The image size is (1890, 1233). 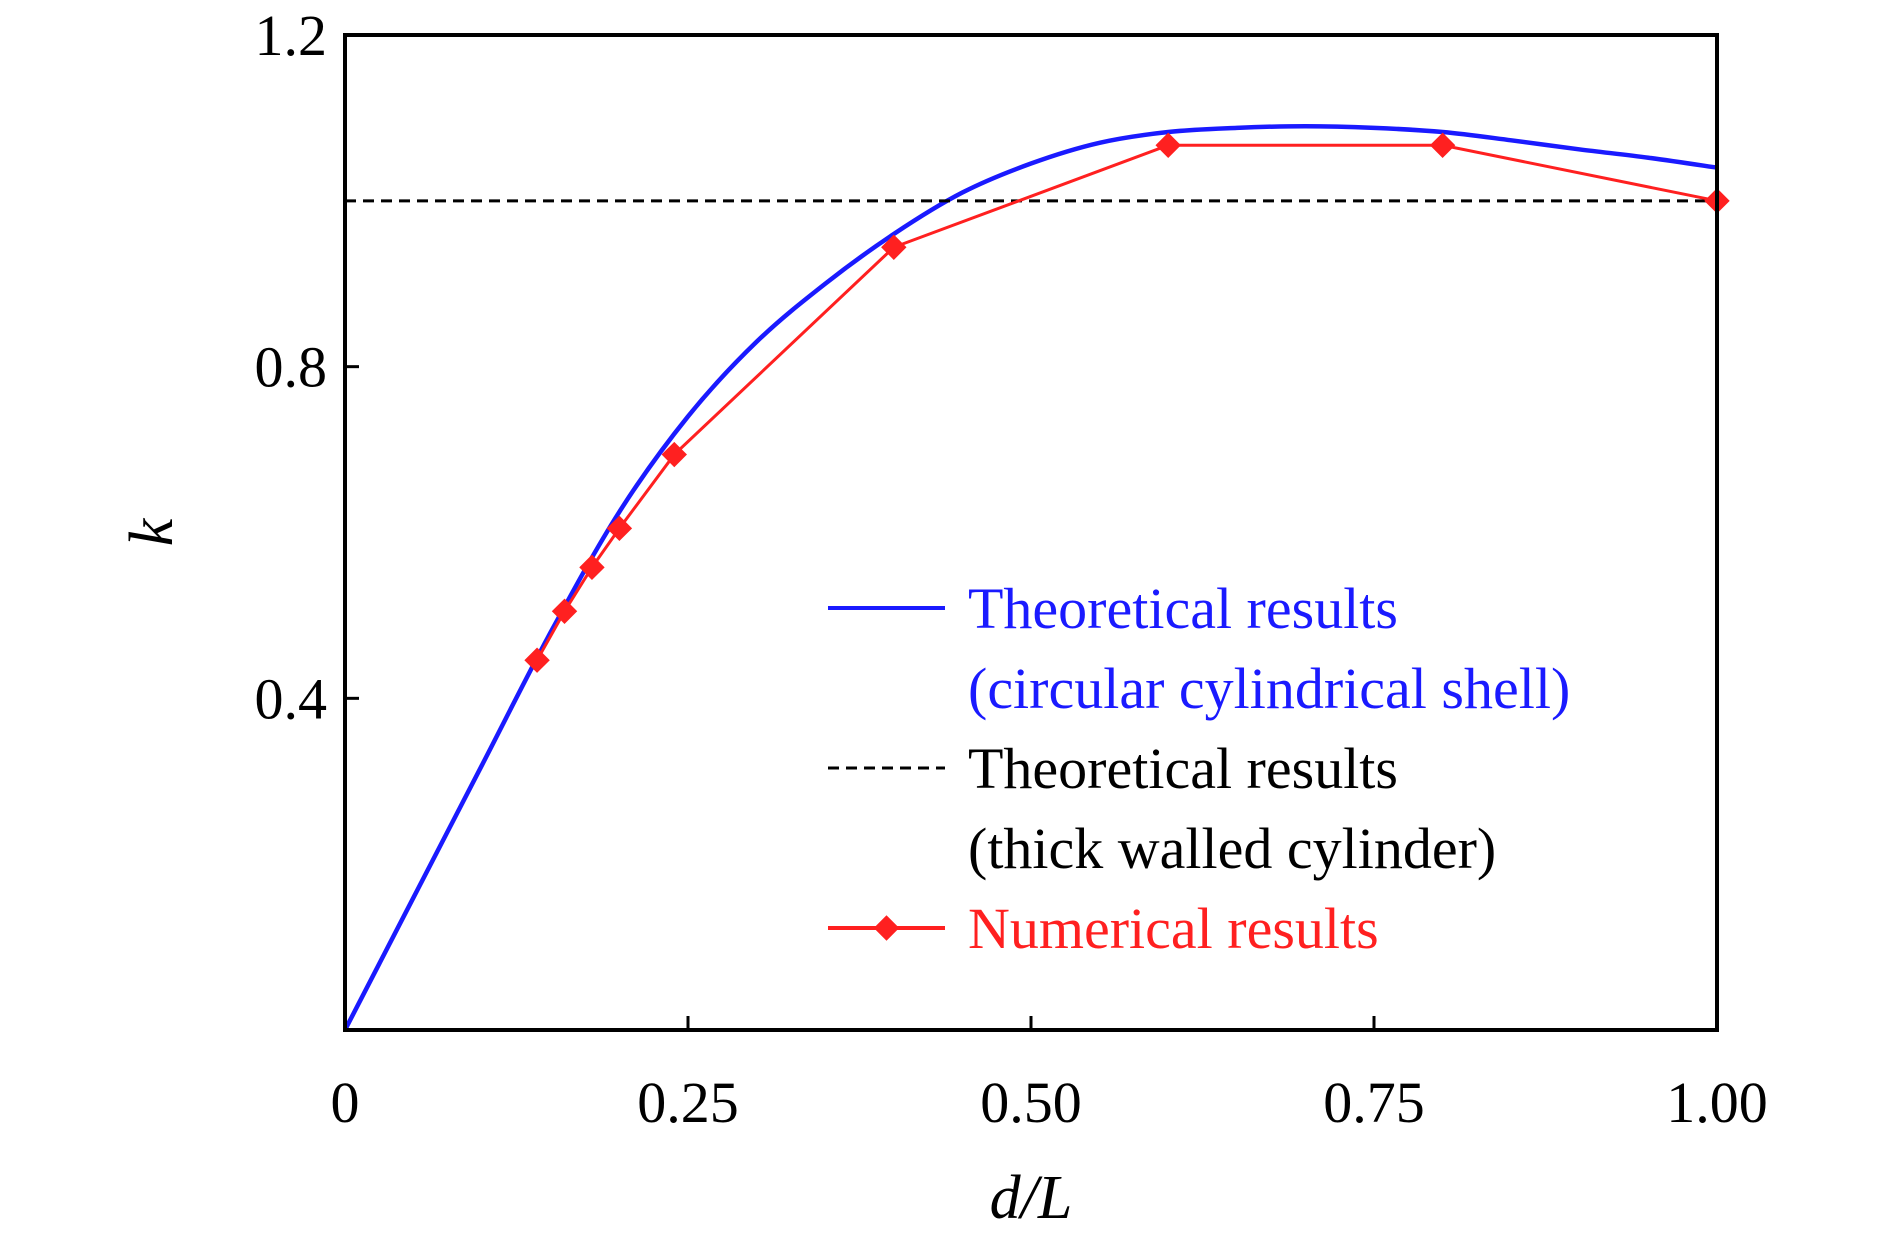 I want to click on y-tick-label: 1.2, so click(x=291, y=35).